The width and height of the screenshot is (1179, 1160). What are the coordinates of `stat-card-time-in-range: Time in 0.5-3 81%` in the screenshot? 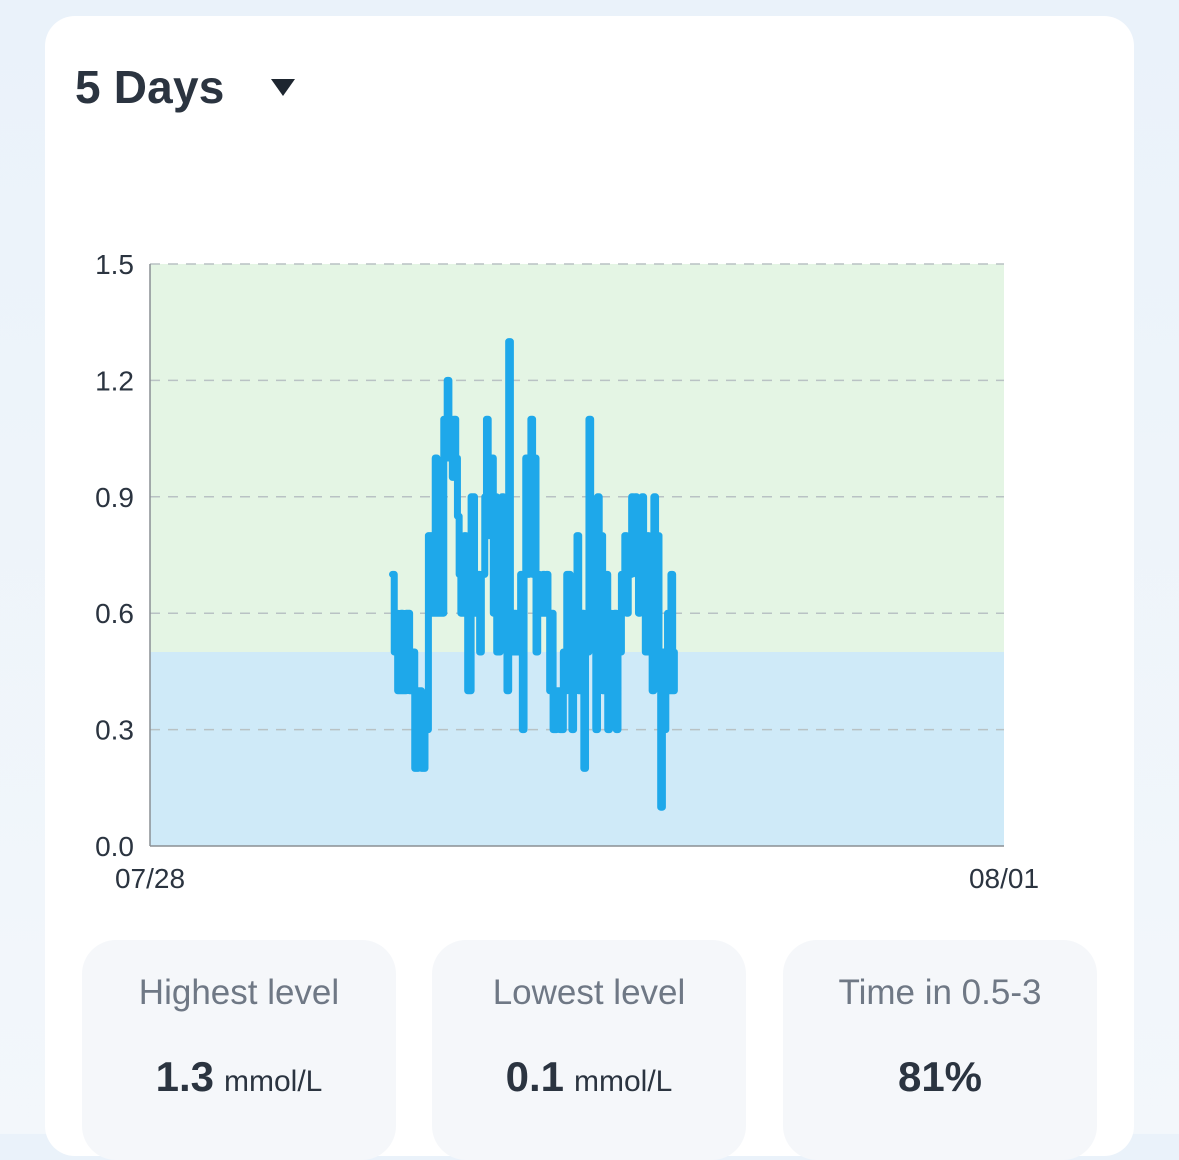 It's located at (940, 1050).